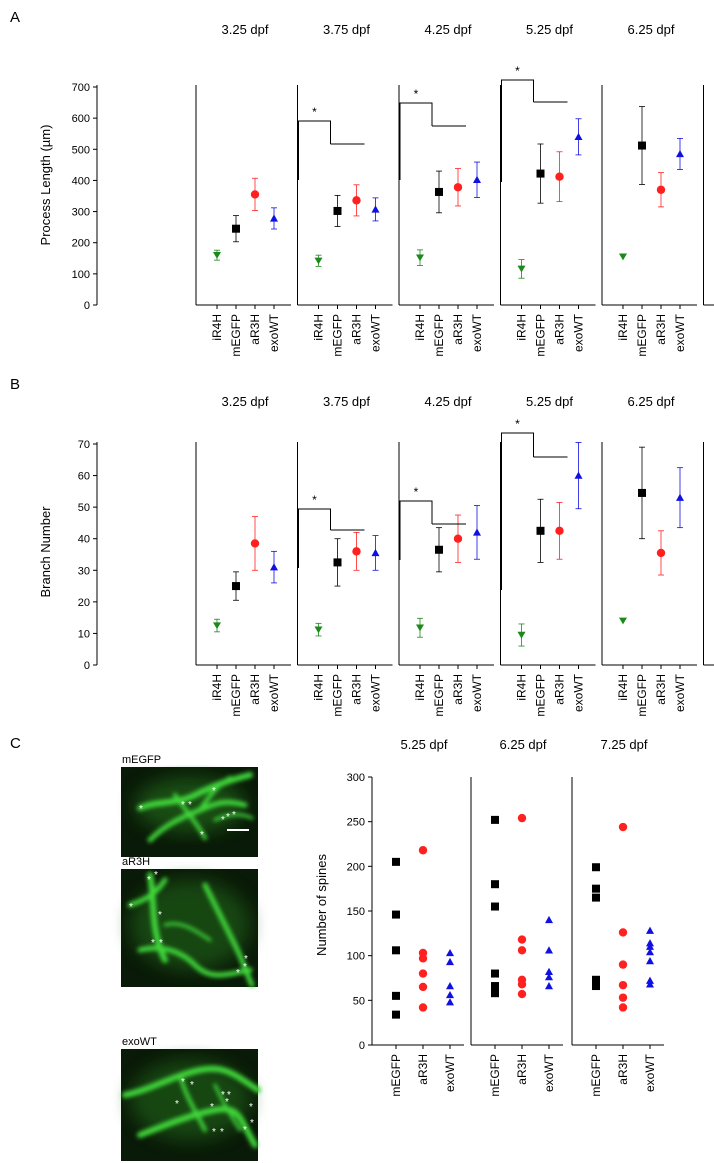  Describe the element at coordinates (517, 130) in the screenshot. I see `significance-bracket` at that location.